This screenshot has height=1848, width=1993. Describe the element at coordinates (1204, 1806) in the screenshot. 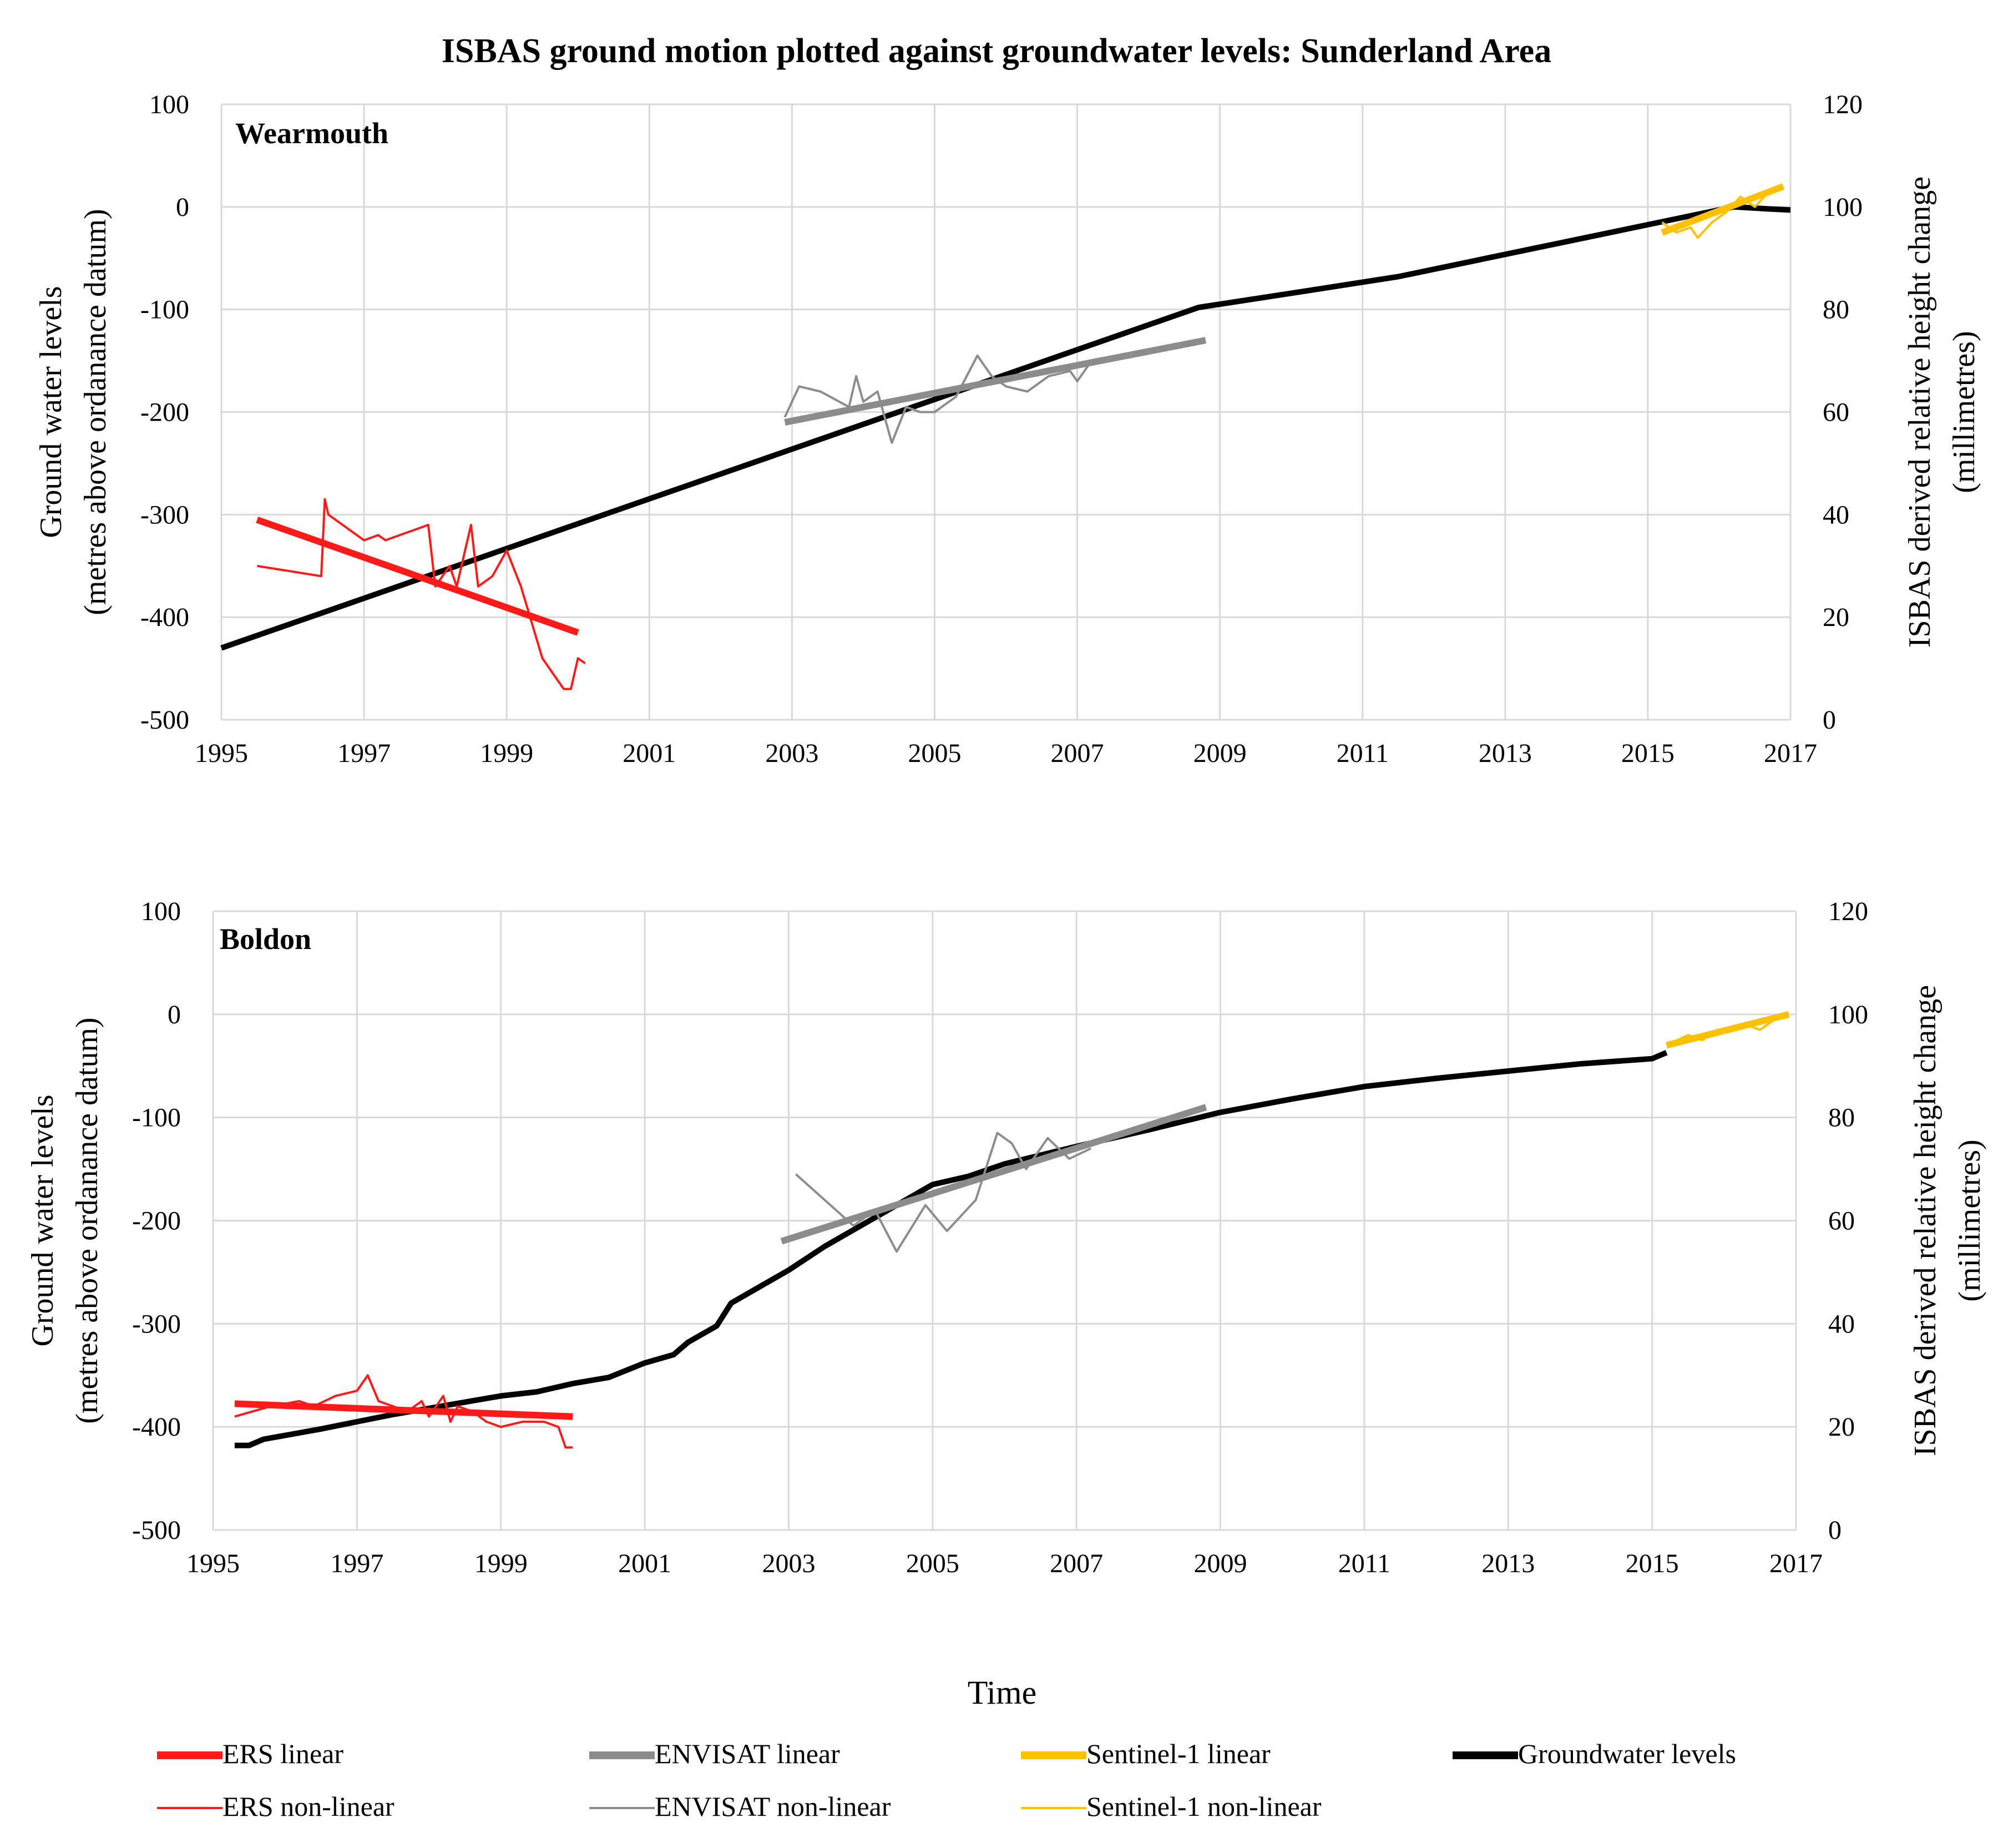

I see `legend-label-sentinel-nonlinear: Sentinel-1 non-linear` at that location.